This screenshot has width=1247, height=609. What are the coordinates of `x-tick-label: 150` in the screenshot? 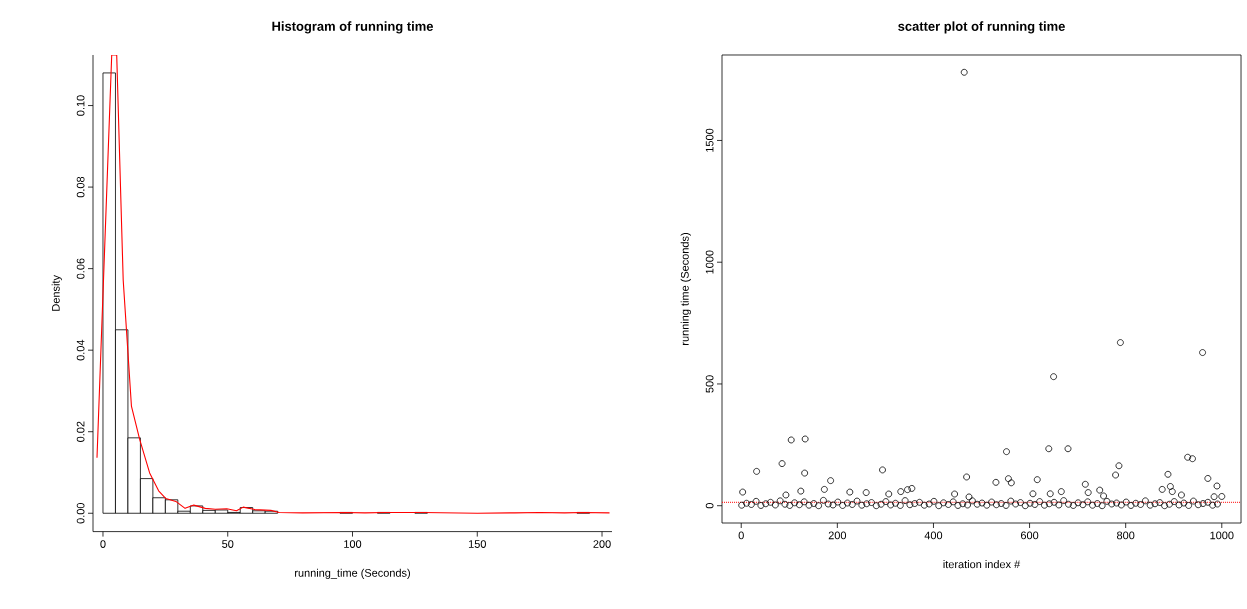 It's located at (477, 544).